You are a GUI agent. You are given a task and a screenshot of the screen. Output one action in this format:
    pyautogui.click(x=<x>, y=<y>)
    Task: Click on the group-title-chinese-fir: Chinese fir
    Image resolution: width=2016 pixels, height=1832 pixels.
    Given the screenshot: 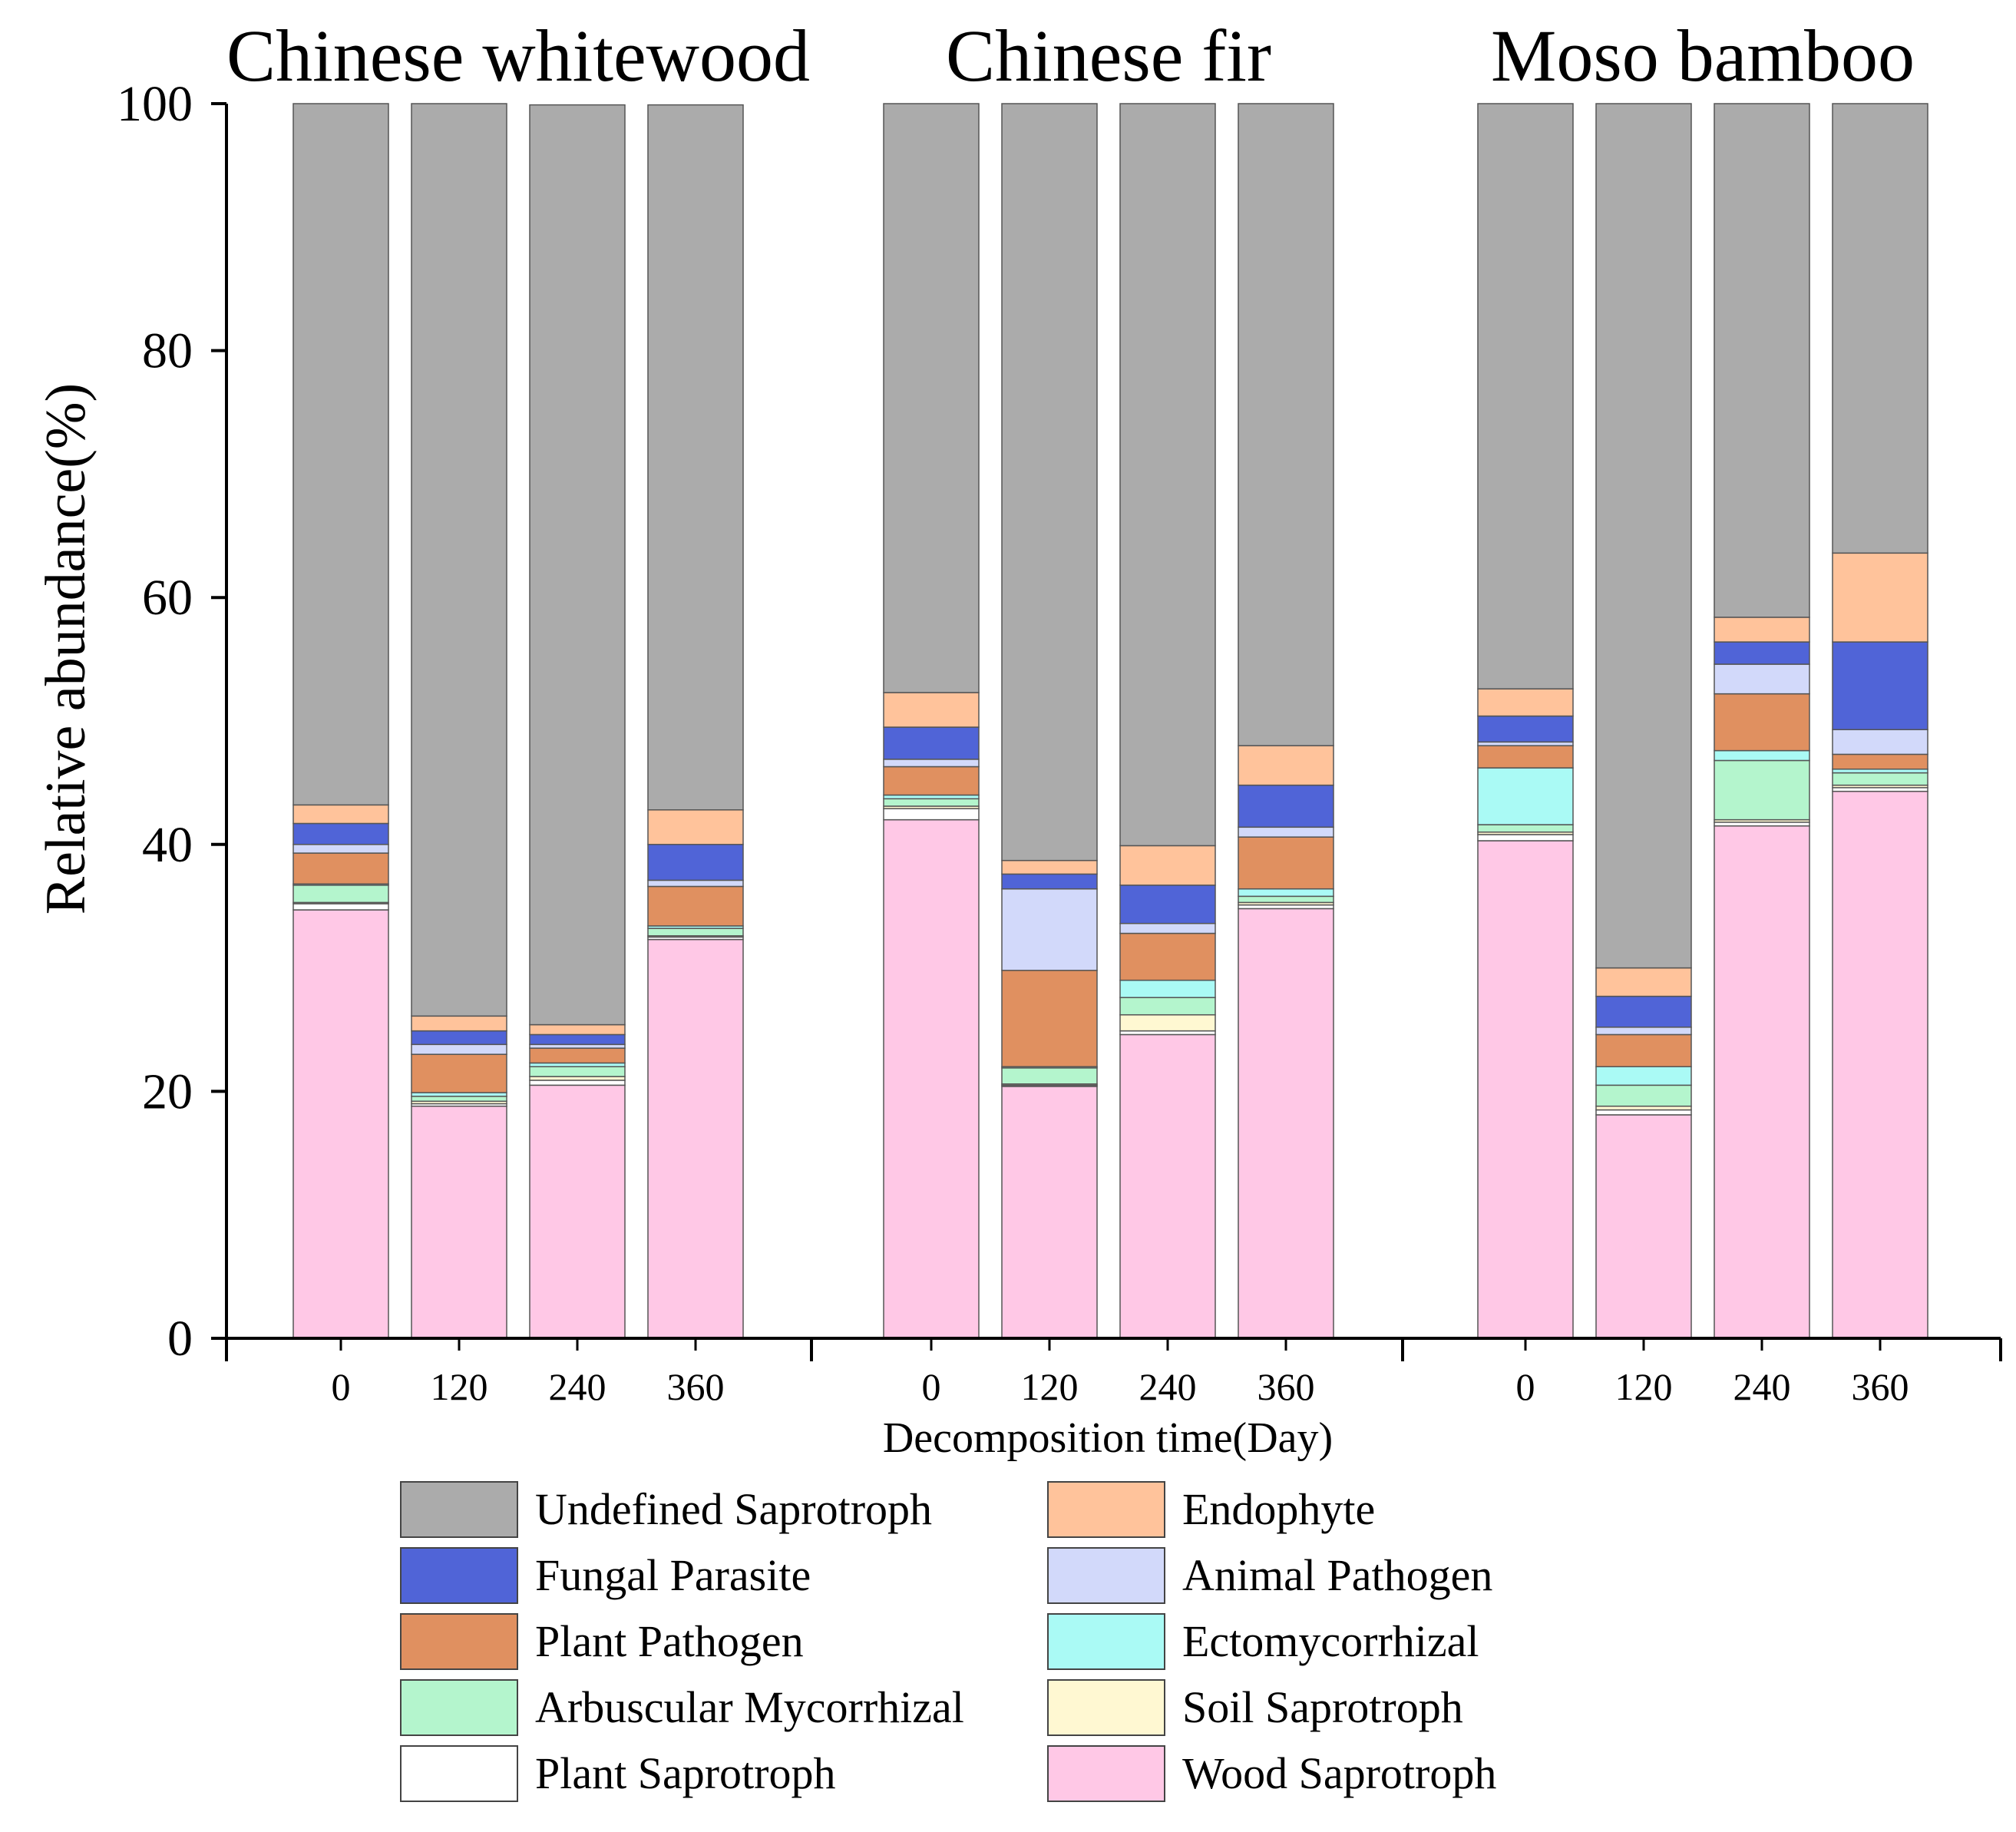 What is the action you would take?
    pyautogui.click(x=1108, y=56)
    